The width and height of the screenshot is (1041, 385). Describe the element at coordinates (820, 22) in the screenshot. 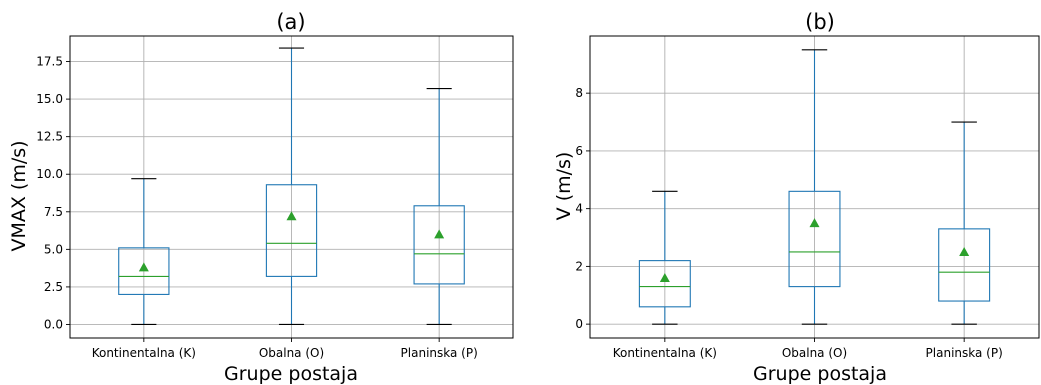

I see `chart-b-title: (b)` at that location.